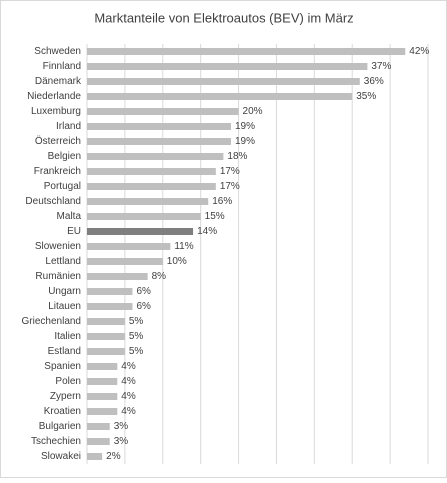 The height and width of the screenshot is (483, 447). What do you see at coordinates (222, 201) in the screenshot?
I see `value-label: 16%` at bounding box center [222, 201].